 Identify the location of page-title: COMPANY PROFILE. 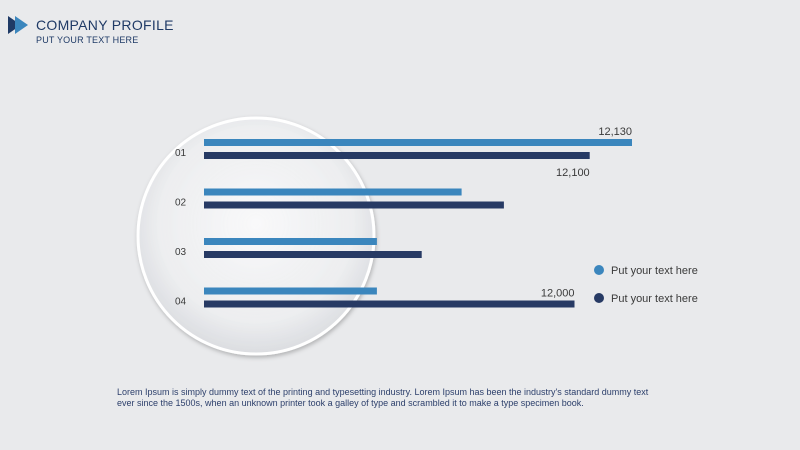
(105, 25).